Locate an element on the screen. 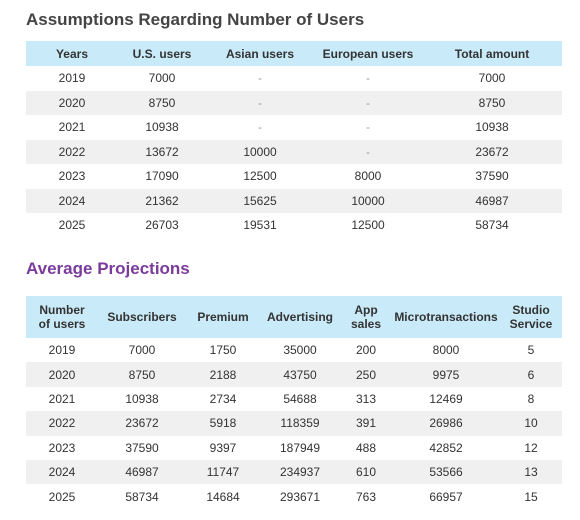 This screenshot has width=580, height=520. column-header: Studio Service is located at coordinates (531, 317).